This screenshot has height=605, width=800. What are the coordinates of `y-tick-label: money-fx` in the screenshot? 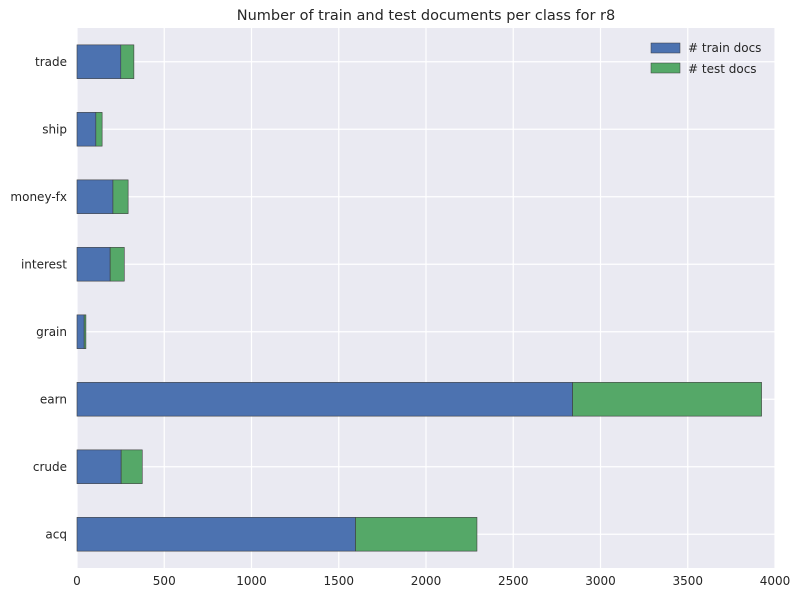 It's located at (38, 197).